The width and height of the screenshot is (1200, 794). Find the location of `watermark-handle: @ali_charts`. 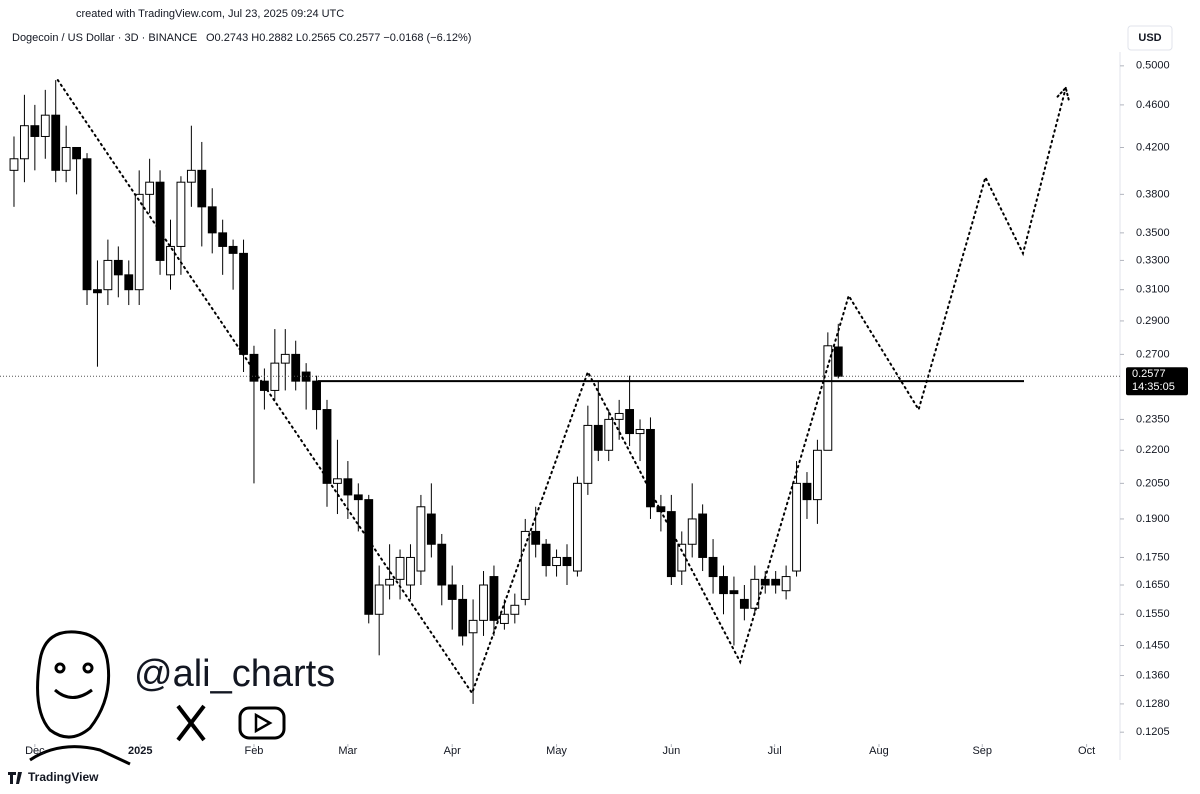

watermark-handle: @ali_charts is located at coordinates (234, 674).